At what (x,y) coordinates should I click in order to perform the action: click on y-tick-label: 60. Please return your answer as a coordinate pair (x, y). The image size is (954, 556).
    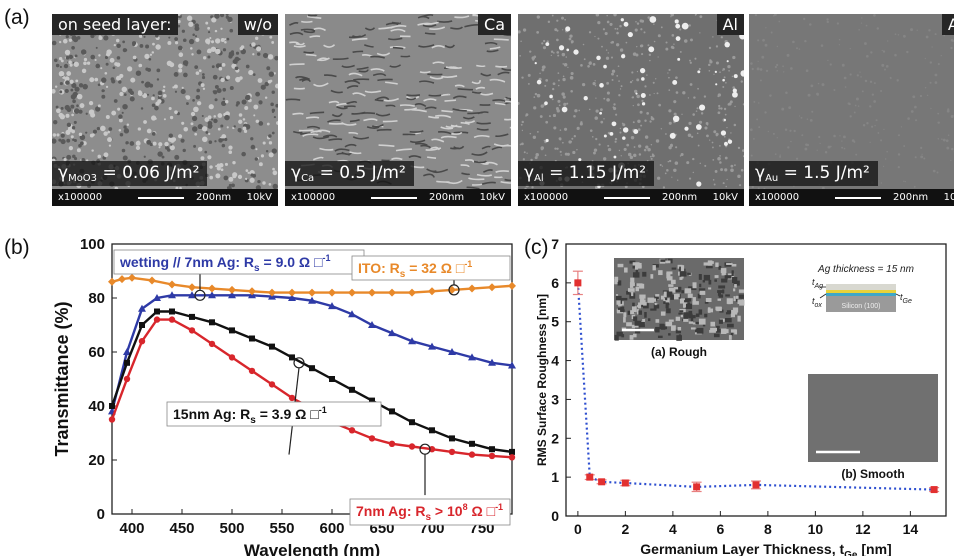
    Looking at the image, I should click on (96, 352).